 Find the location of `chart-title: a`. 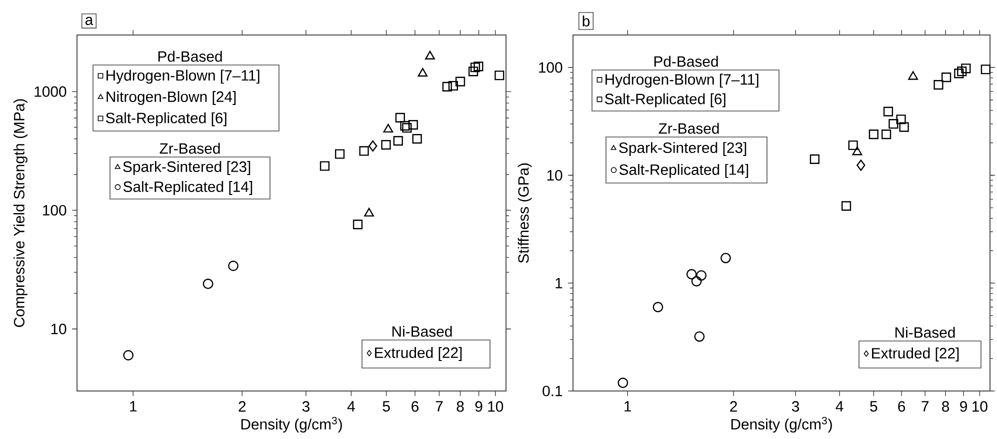

chart-title: a is located at coordinates (89, 21).